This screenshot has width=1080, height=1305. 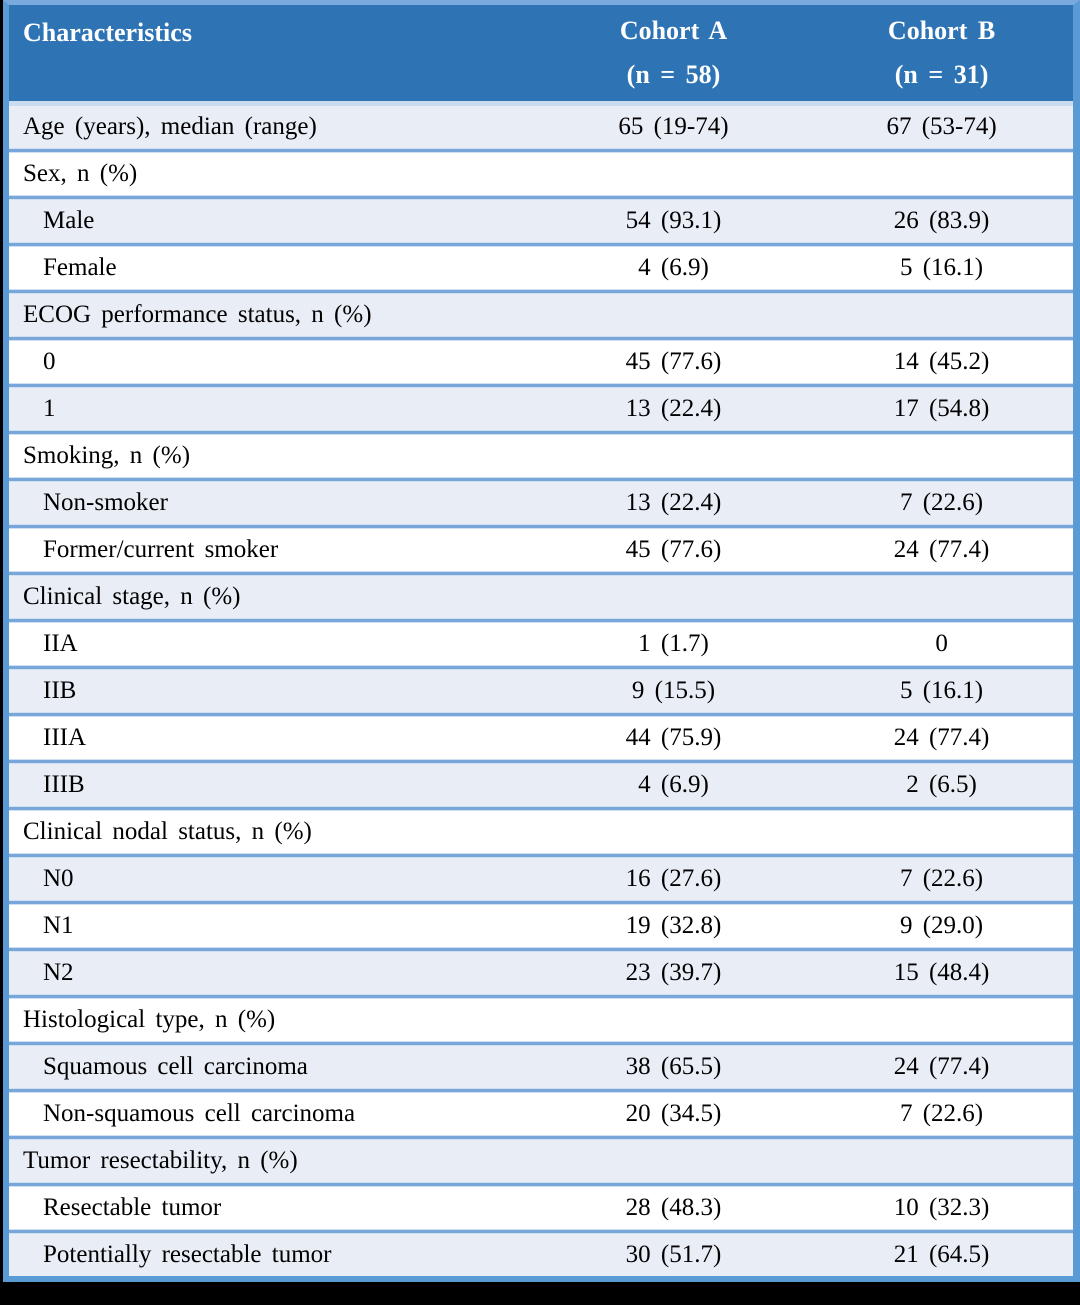 What do you see at coordinates (673, 737) in the screenshot?
I see `cohort-a-value: 44 (75.9)` at bounding box center [673, 737].